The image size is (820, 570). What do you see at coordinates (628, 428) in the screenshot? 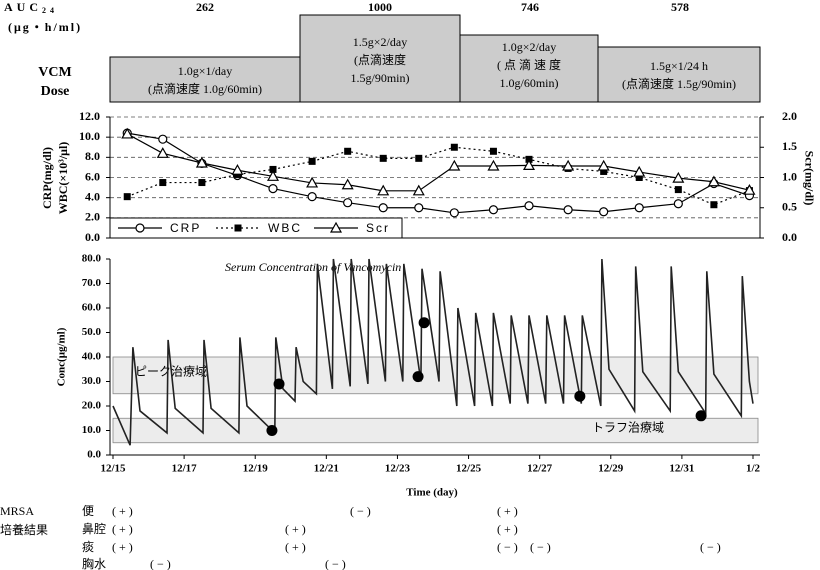
I see `band-label: トラフ治療域` at bounding box center [628, 428].